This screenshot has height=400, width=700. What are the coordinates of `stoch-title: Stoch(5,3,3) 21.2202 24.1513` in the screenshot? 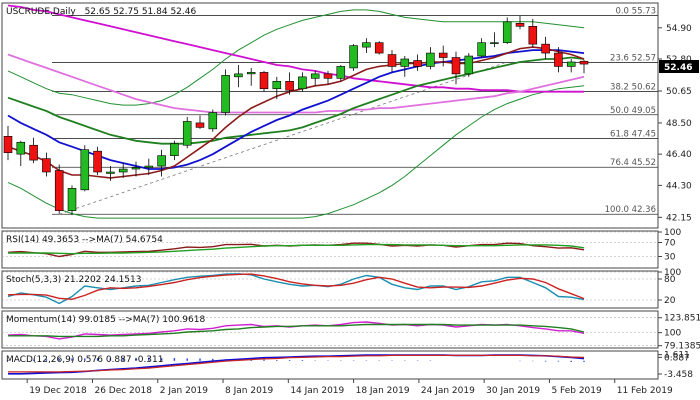 It's located at (73, 280).